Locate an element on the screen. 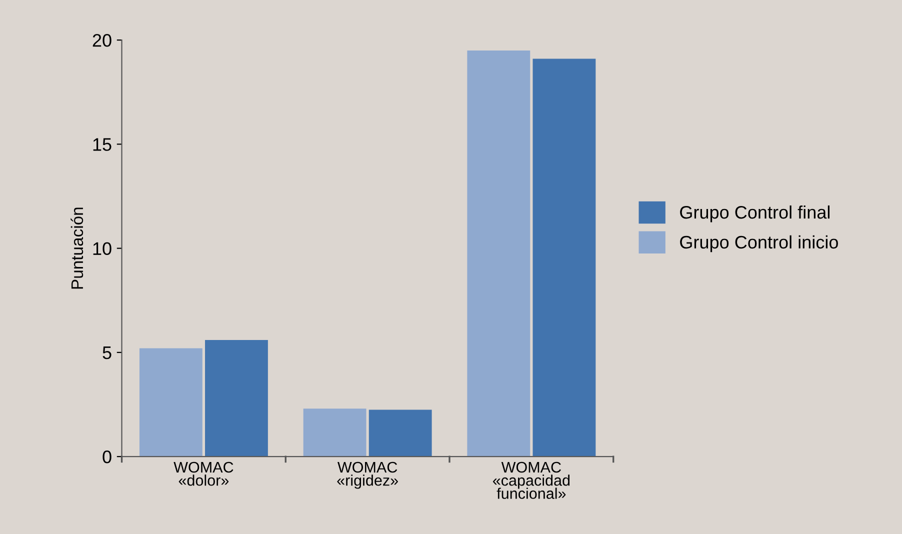 The image size is (902, 534). y-tick-label: 5 is located at coordinates (107, 353).